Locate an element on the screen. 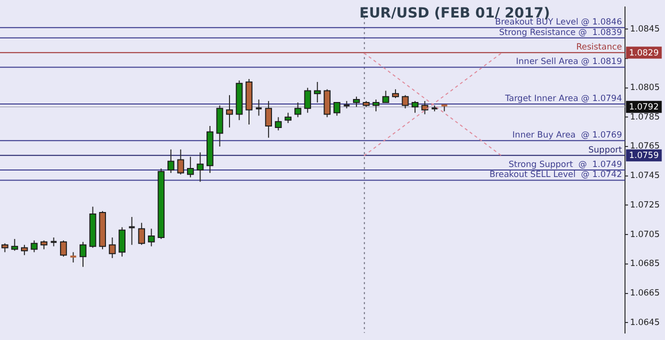  ref-line-label: Strong Resistance @ 1.0839 is located at coordinates (560, 33).